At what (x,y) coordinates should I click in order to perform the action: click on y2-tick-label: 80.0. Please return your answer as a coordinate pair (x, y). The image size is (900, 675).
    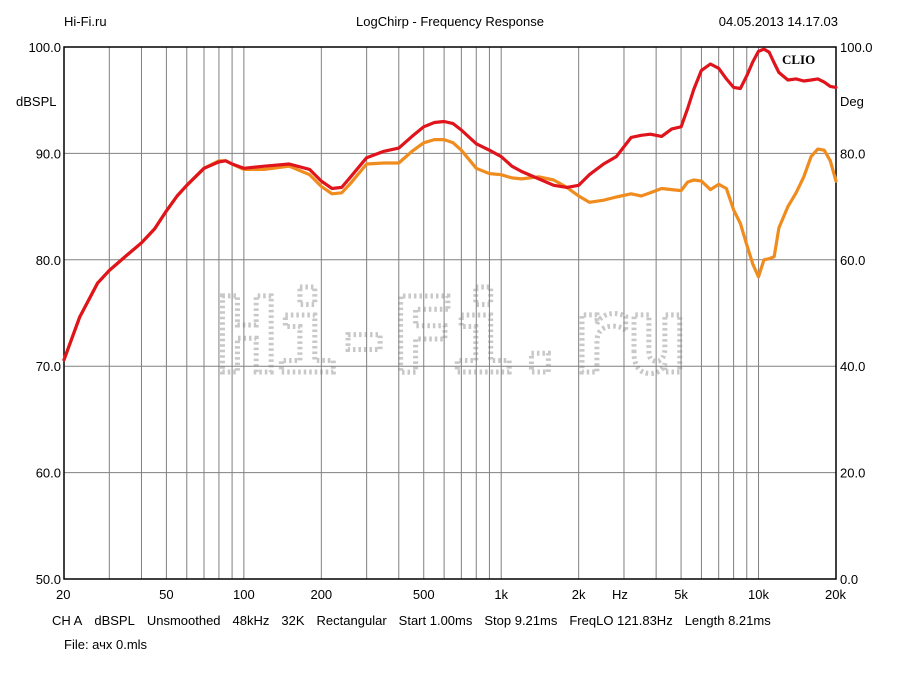
    Looking at the image, I should click on (852, 153).